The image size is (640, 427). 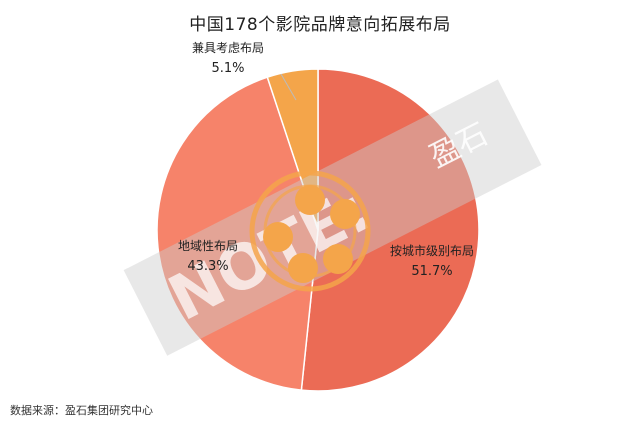 What do you see at coordinates (288, 87) in the screenshot?
I see `leader-line` at bounding box center [288, 87].